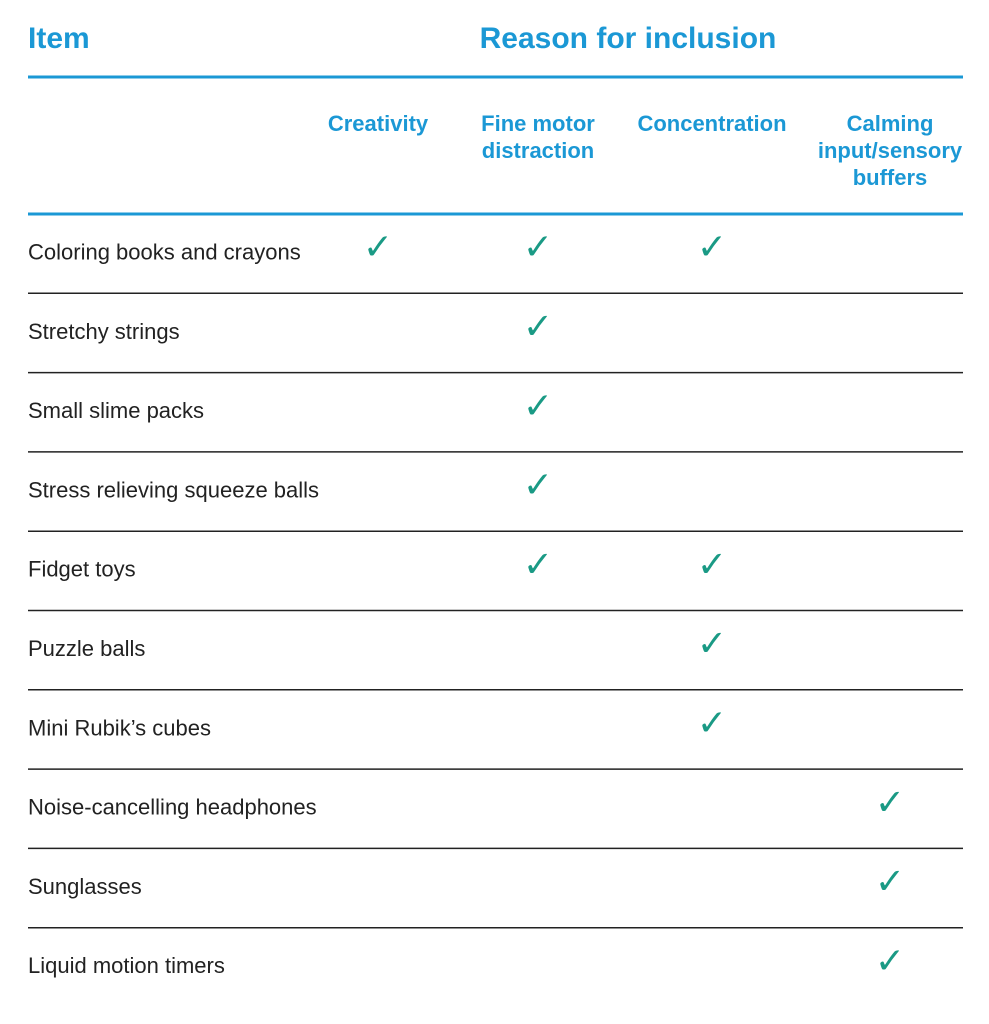  I want to click on item-name: Puzzle balls, so click(86, 648).